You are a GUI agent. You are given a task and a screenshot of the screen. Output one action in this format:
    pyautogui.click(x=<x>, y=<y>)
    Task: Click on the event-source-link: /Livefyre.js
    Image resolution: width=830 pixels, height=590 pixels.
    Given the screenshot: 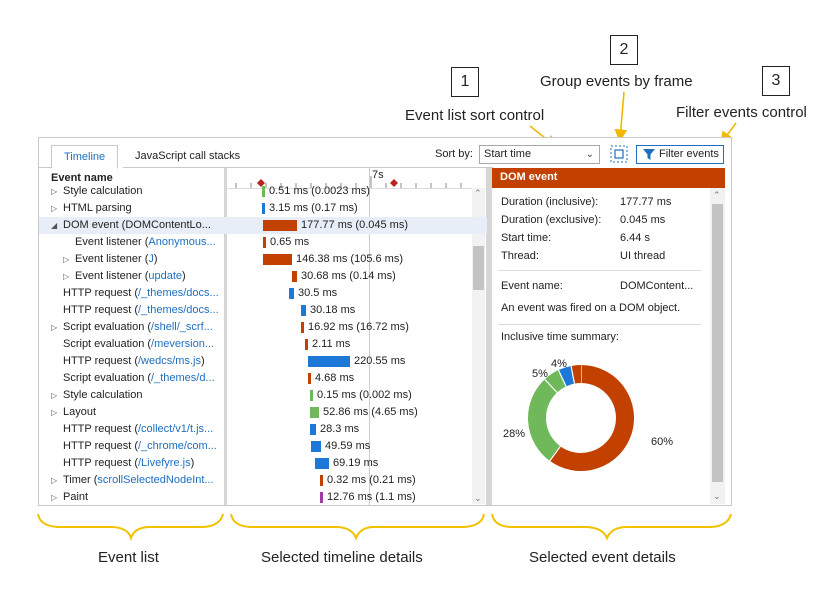 What is the action you would take?
    pyautogui.click(x=164, y=463)
    